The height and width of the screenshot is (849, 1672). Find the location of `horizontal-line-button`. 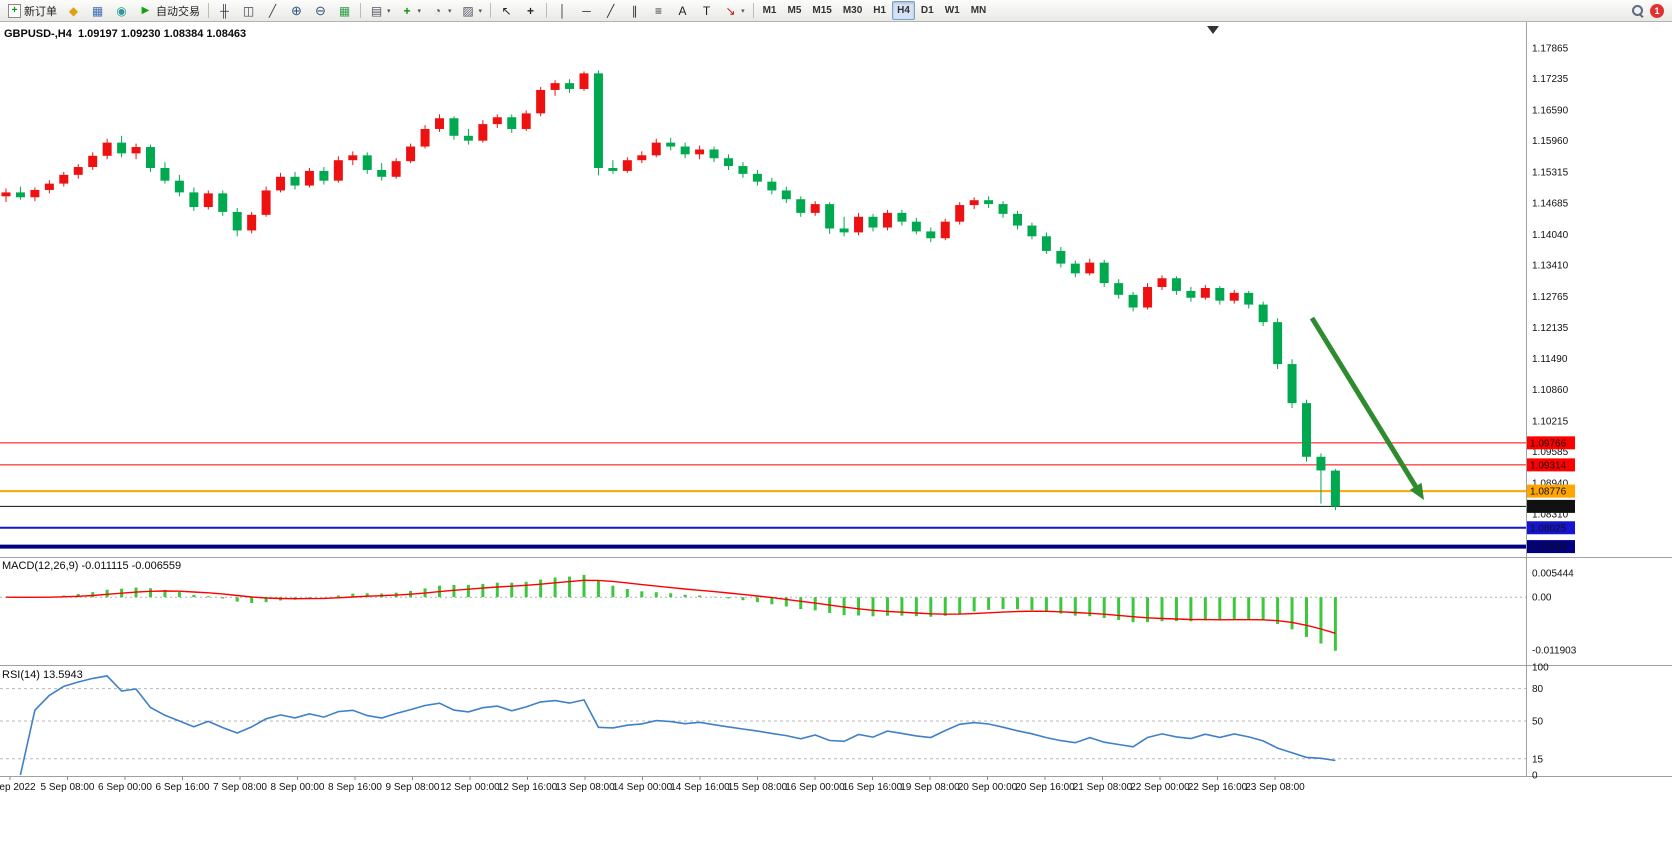

horizontal-line-button is located at coordinates (586, 10).